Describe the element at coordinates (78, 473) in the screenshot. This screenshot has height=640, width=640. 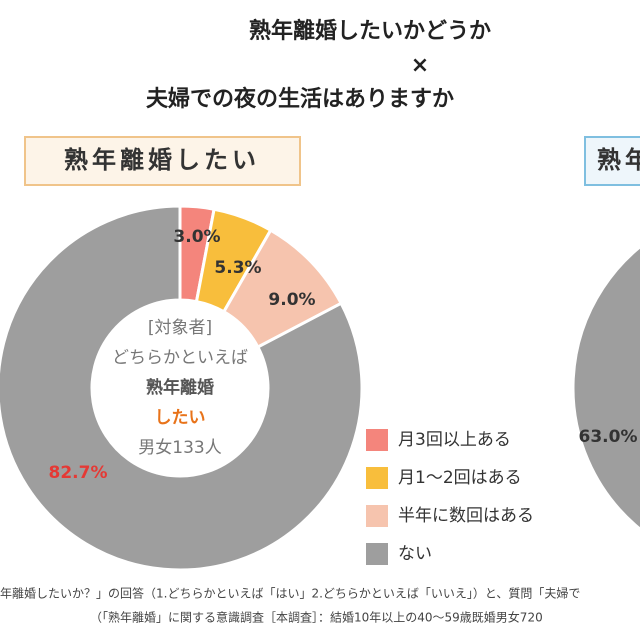
I see `value-label: 82.7%` at that location.